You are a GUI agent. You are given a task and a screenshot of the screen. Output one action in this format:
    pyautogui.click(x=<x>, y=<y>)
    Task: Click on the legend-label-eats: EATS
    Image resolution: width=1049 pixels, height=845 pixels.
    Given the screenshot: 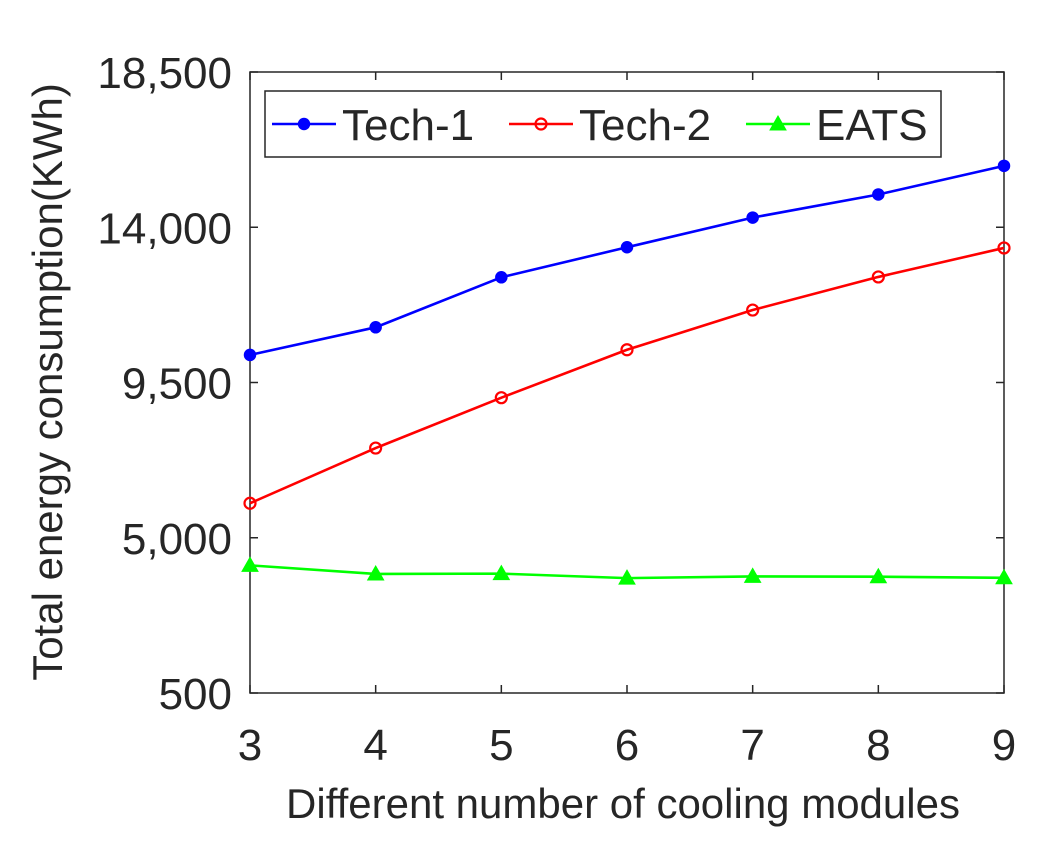 What is the action you would take?
    pyautogui.click(x=872, y=125)
    